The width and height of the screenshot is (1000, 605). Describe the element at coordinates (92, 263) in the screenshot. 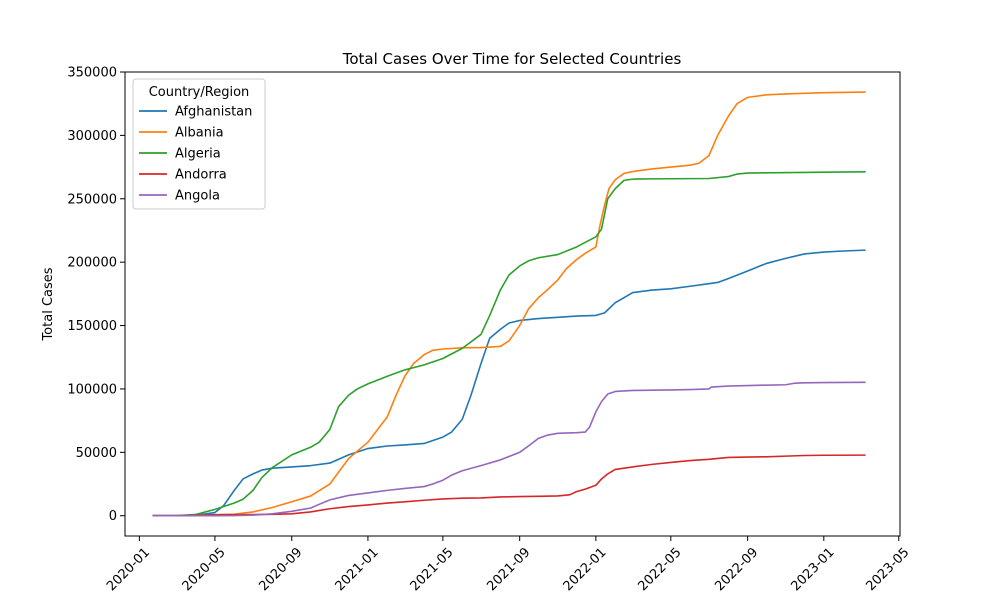

I see `y-tick-label: 200000` at that location.